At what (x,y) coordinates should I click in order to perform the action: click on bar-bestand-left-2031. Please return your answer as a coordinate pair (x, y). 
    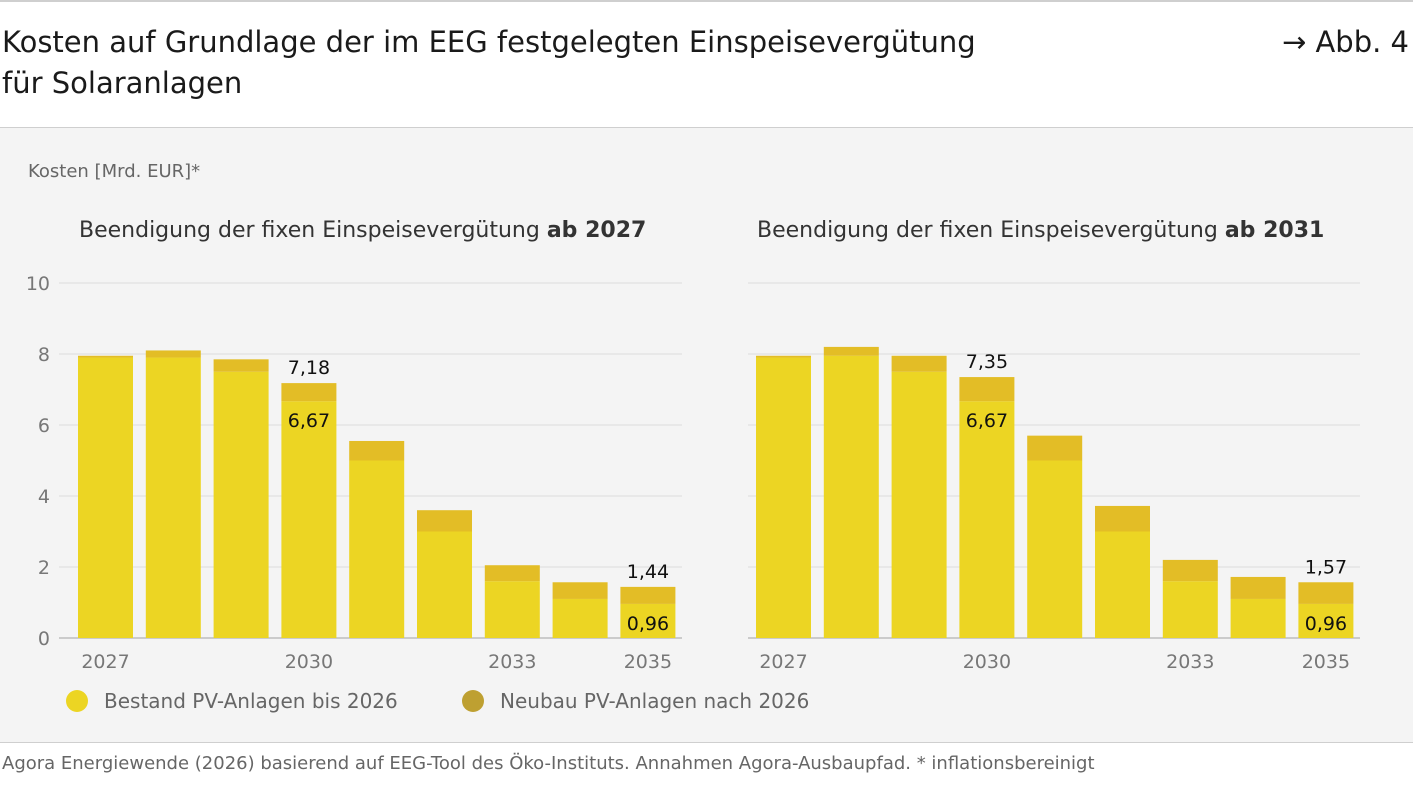
    Looking at the image, I should click on (377, 549).